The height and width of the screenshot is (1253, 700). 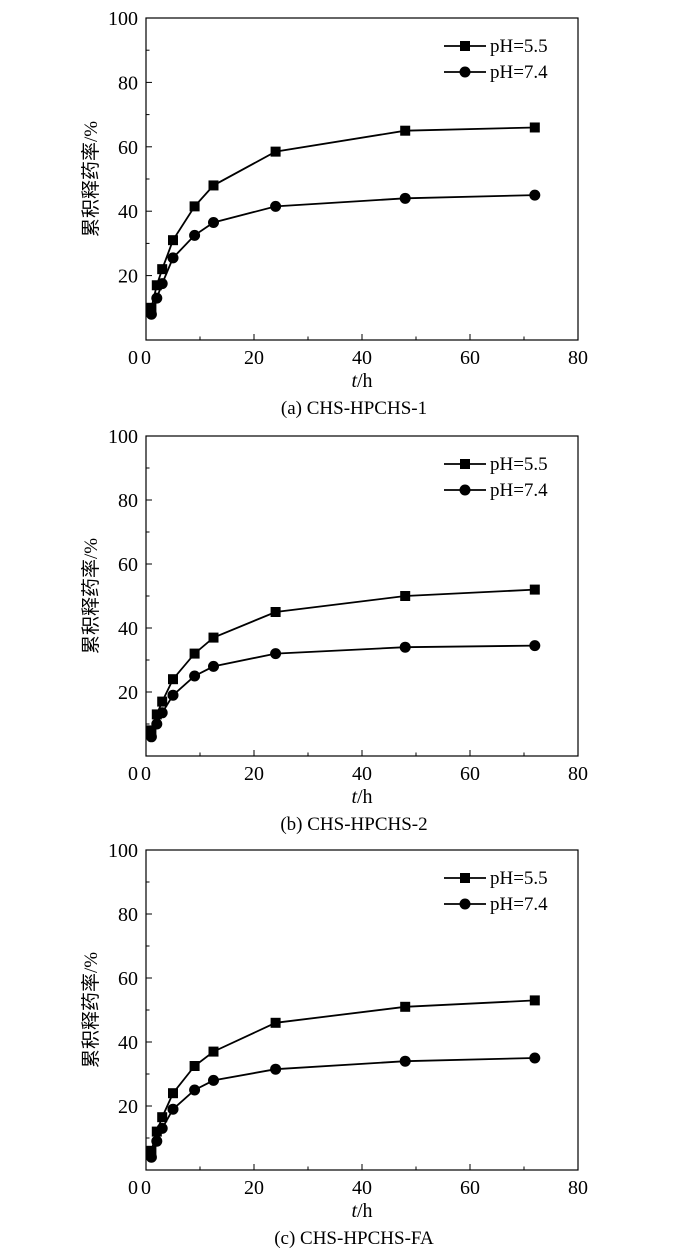 What do you see at coordinates (519, 490) in the screenshot?
I see `legend-label: pH=7.4` at bounding box center [519, 490].